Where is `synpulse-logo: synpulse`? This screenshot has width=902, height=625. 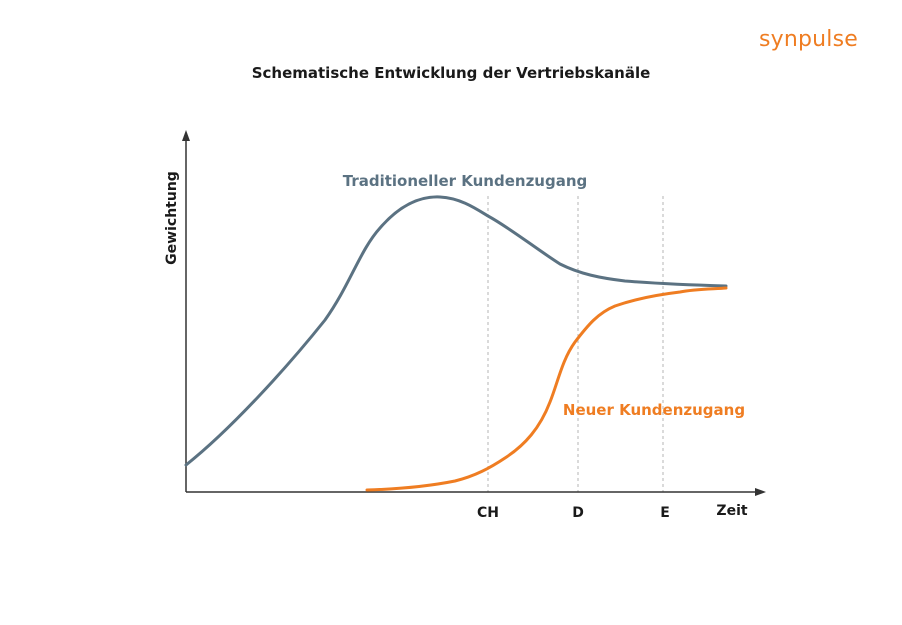 synpulse-logo: synpulse is located at coordinates (808, 39).